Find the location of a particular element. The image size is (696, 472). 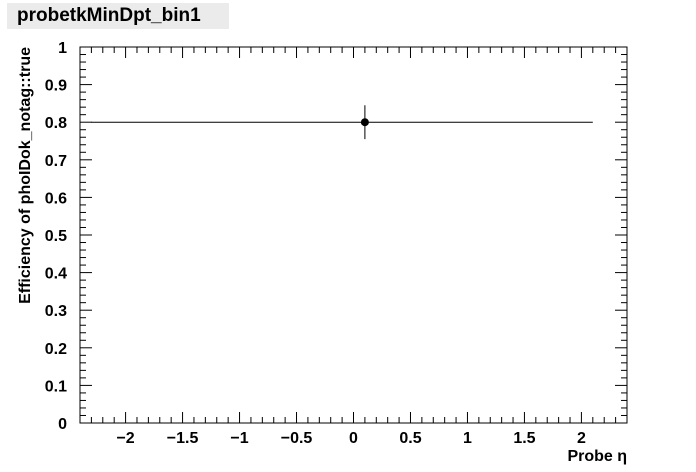

x-tick-label: −1 is located at coordinates (239, 438).